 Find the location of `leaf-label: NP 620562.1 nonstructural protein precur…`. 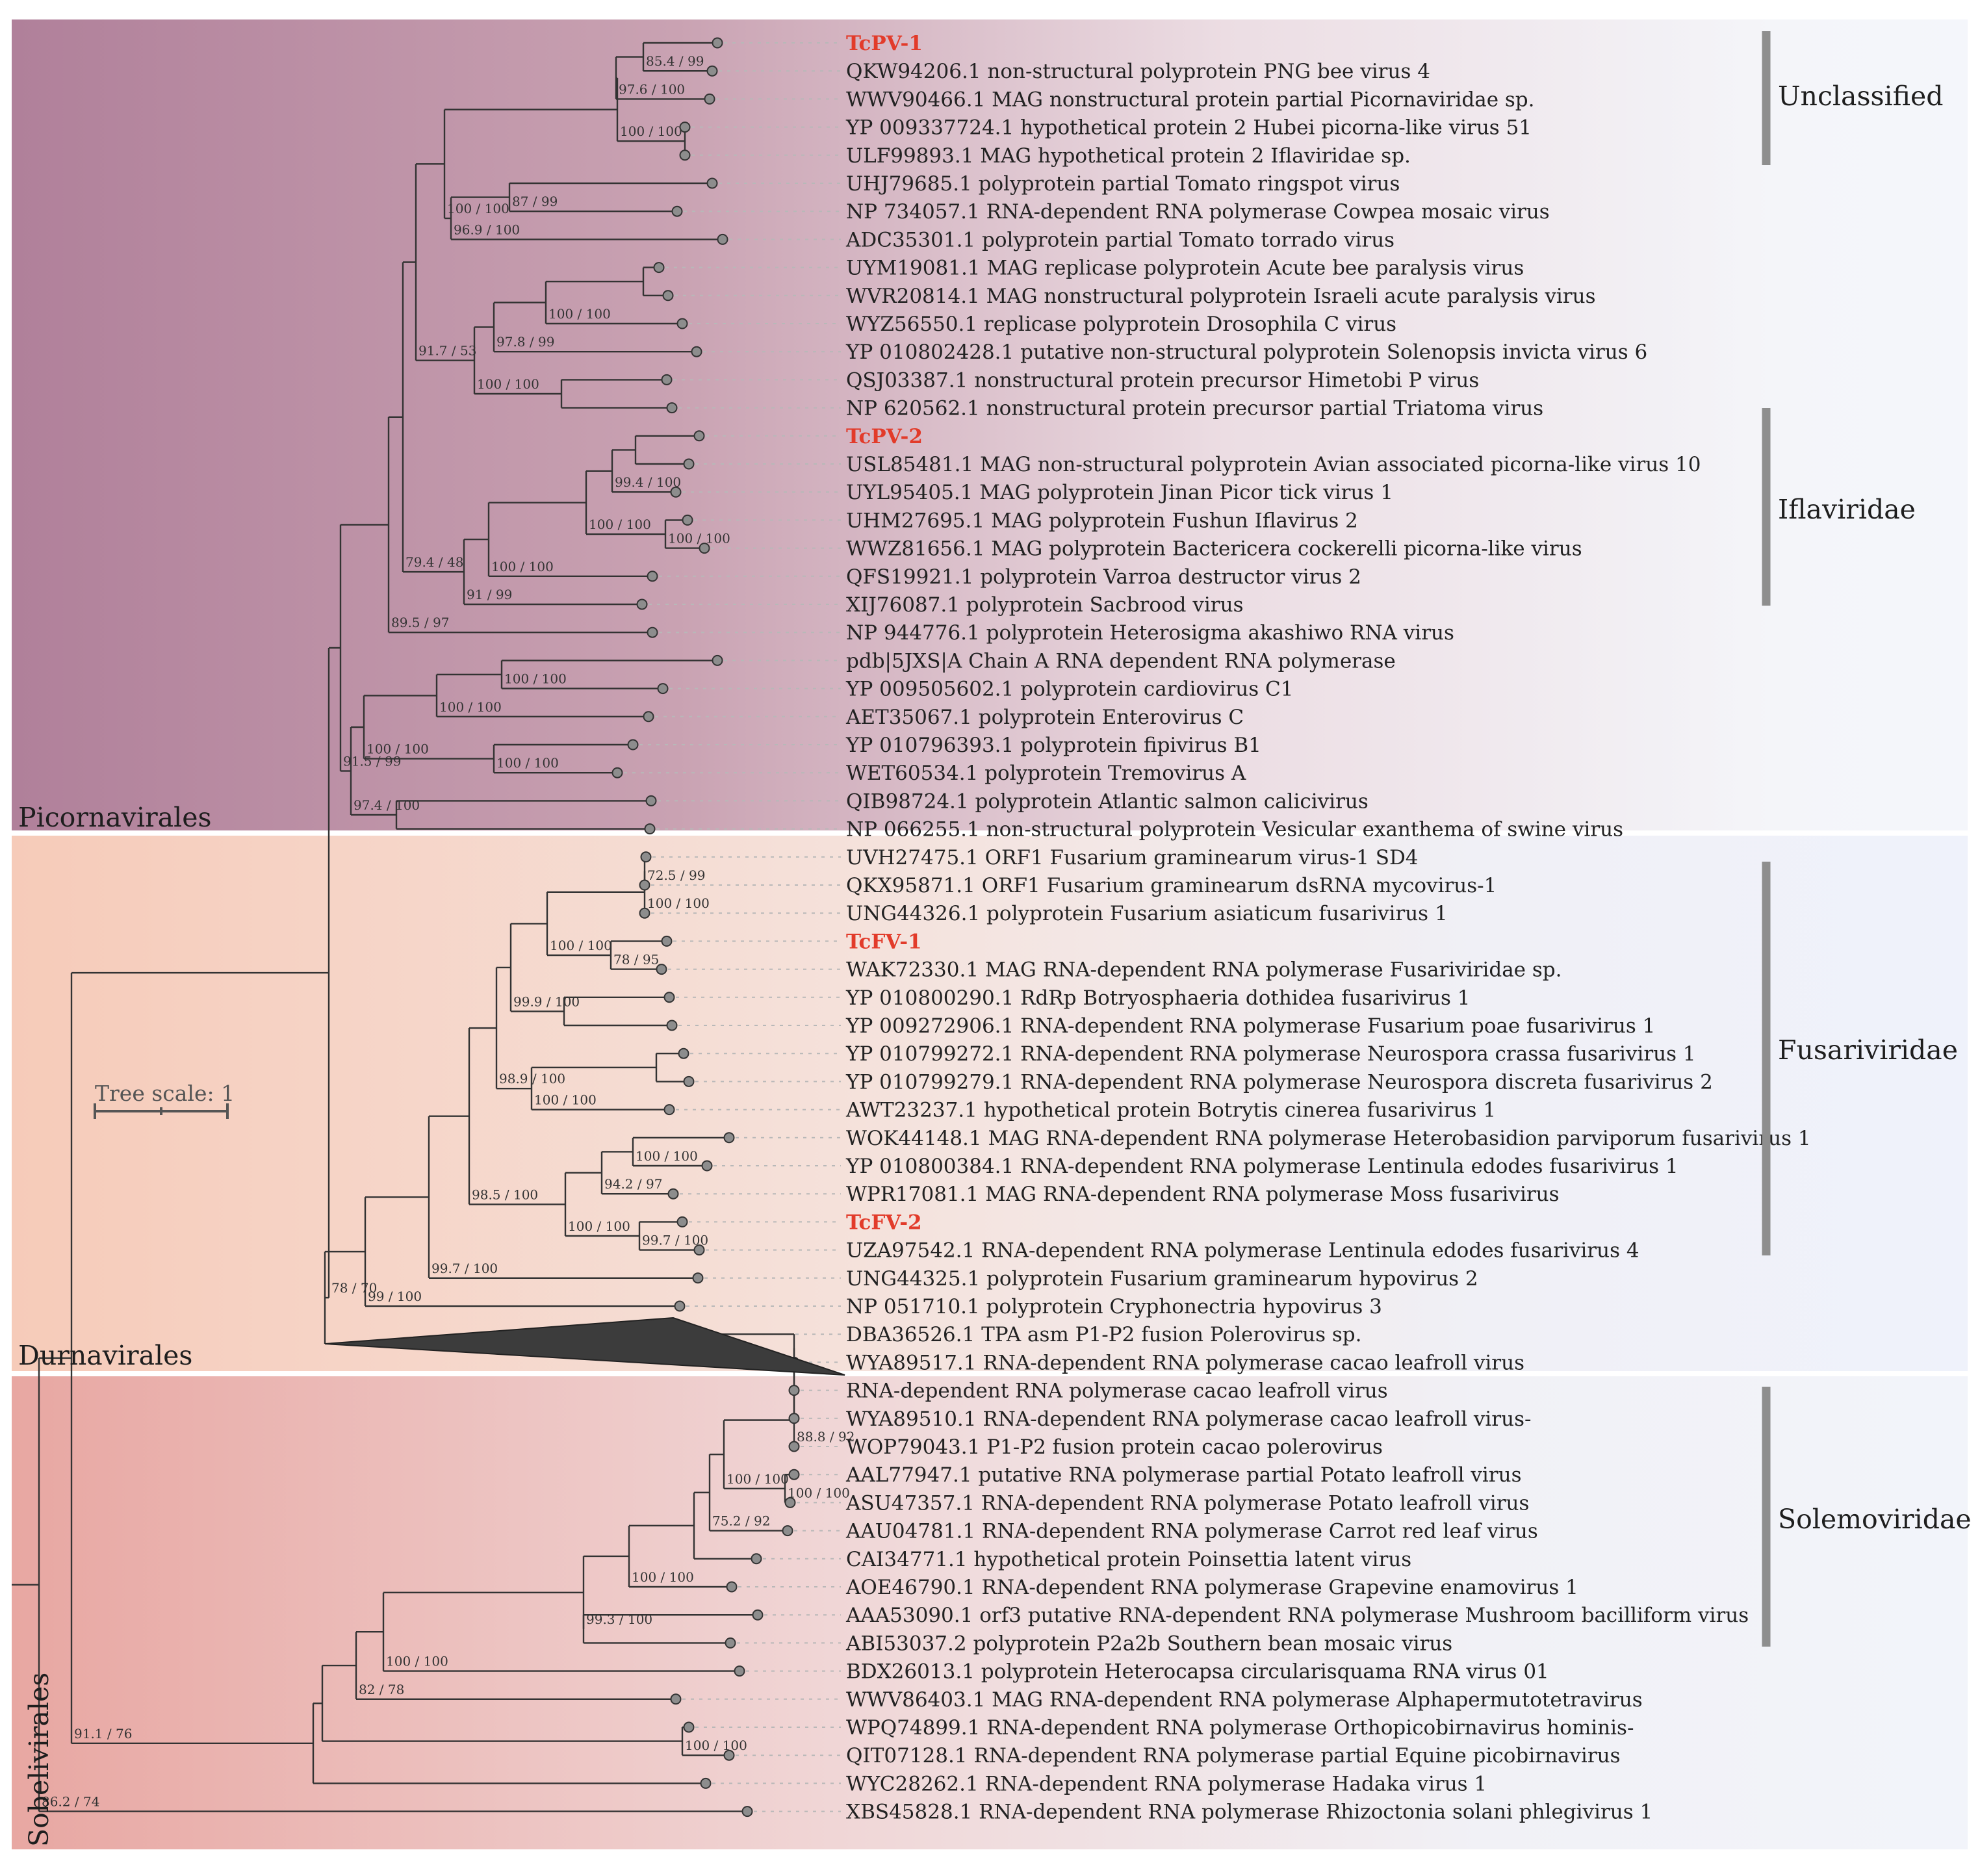

leaf-label: NP 620562.1 nonstructural protein precur… is located at coordinates (1194, 408).